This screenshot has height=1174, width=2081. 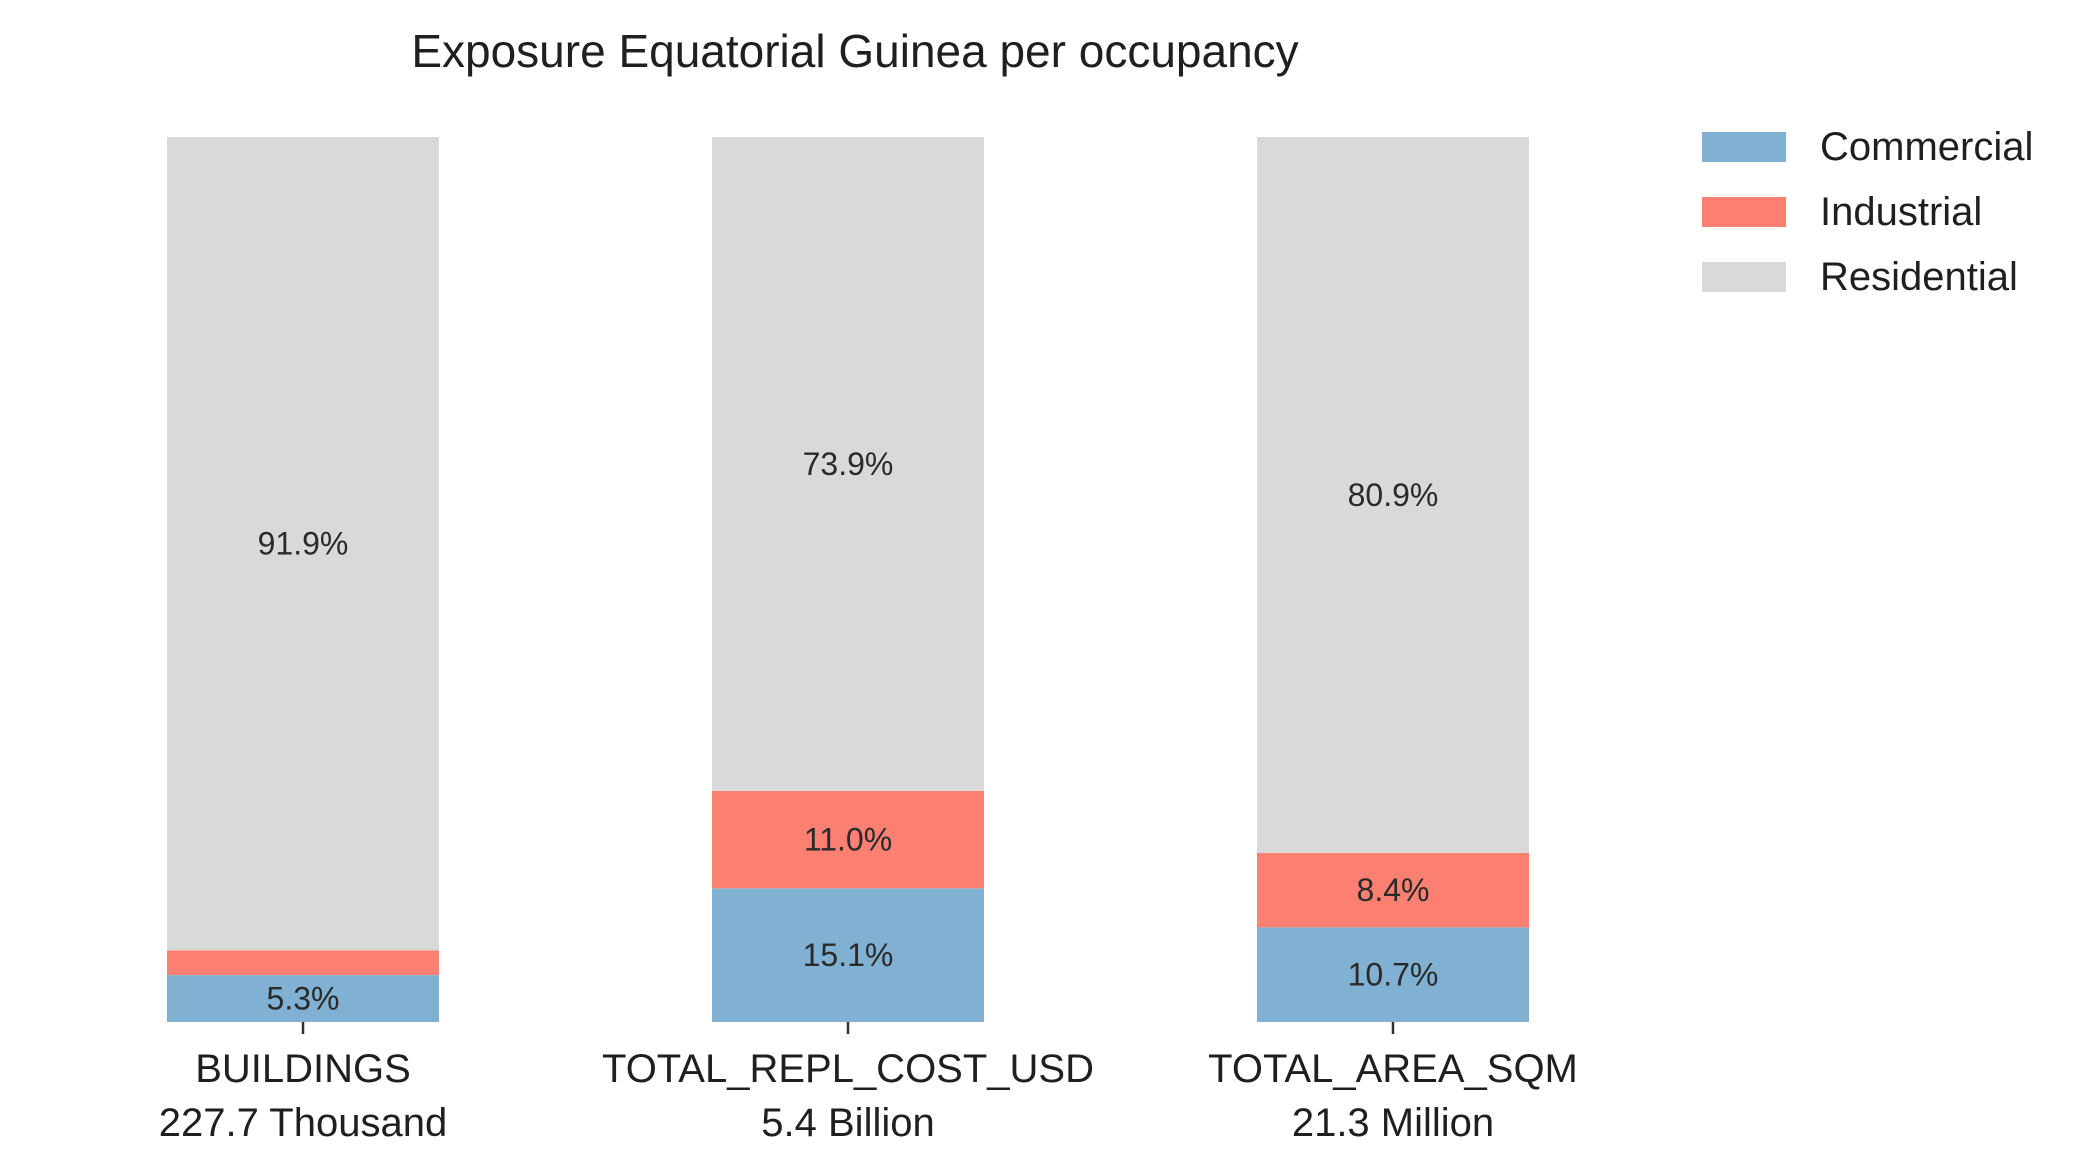 I want to click on segment-label-residential-1: 73.9%, so click(x=848, y=464).